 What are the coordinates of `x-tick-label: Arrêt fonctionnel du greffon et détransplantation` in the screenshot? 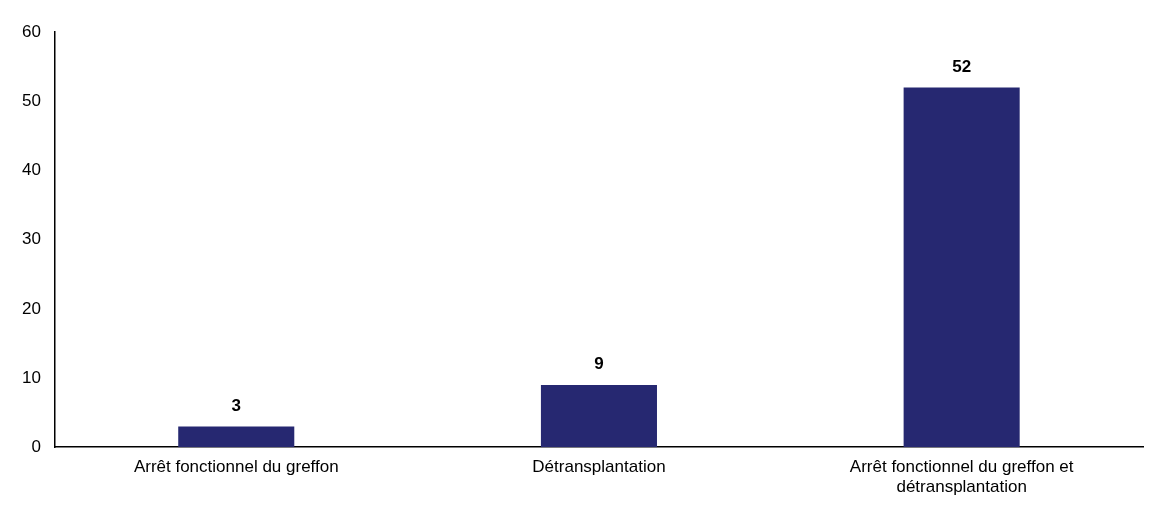 It's located at (961, 477).